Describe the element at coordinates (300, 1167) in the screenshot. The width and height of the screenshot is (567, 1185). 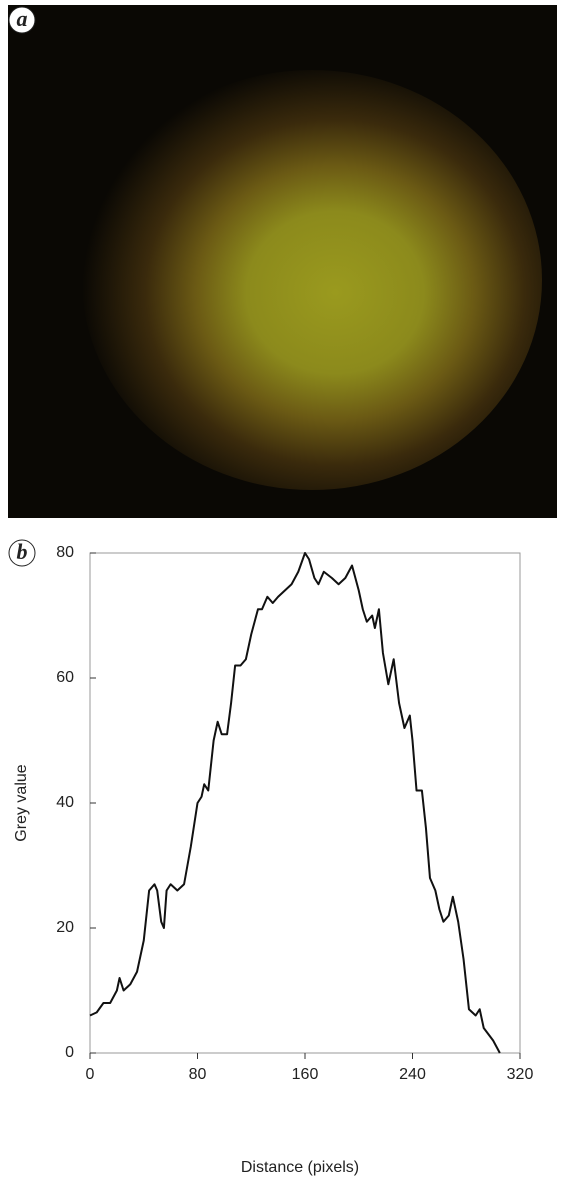
I see `x-axis-label: Distance (pixels)` at that location.